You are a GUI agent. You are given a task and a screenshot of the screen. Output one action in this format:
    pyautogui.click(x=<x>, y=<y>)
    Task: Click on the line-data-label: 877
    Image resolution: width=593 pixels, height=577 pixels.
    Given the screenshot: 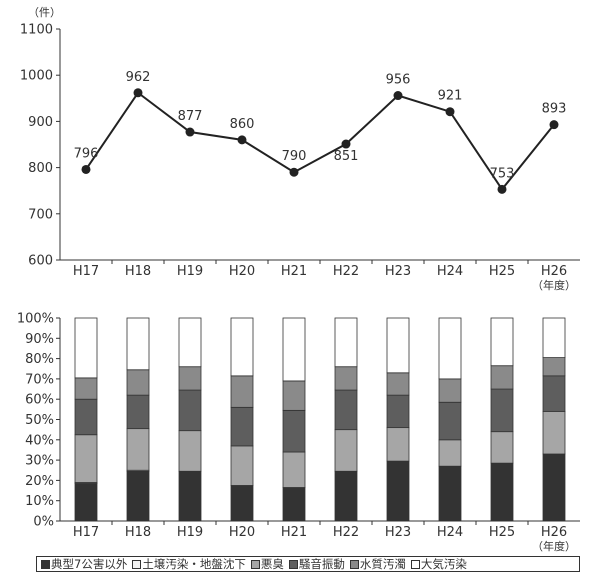 What is the action you would take?
    pyautogui.click(x=190, y=116)
    